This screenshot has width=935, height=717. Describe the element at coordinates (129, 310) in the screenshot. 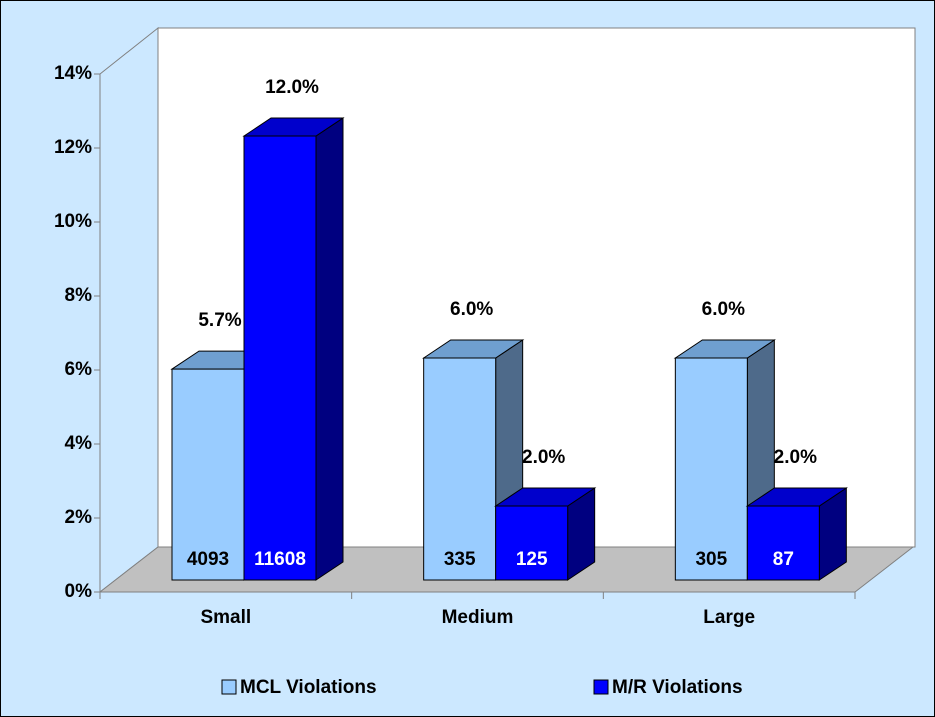

I see `side-wall` at that location.